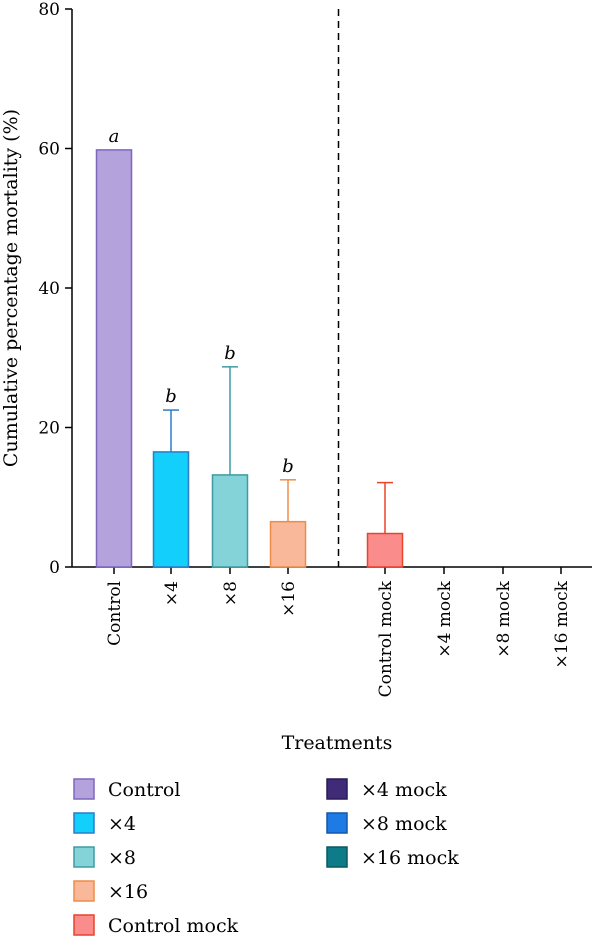  Describe the element at coordinates (445, 618) in the screenshot. I see `x-tick-label: ×4 mock` at that location.